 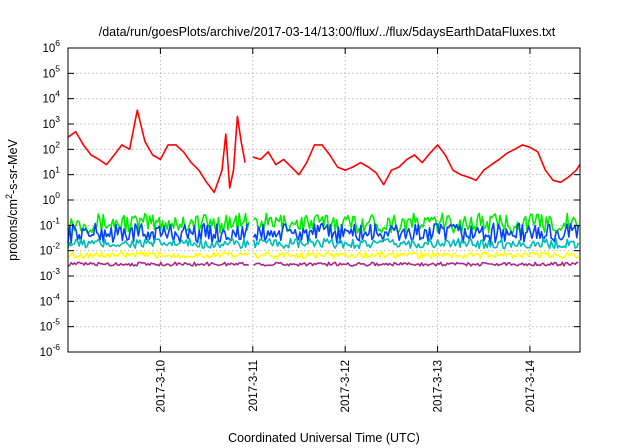 What do you see at coordinates (439, 386) in the screenshot?
I see `x-tick-label: 2017-3-13` at bounding box center [439, 386].